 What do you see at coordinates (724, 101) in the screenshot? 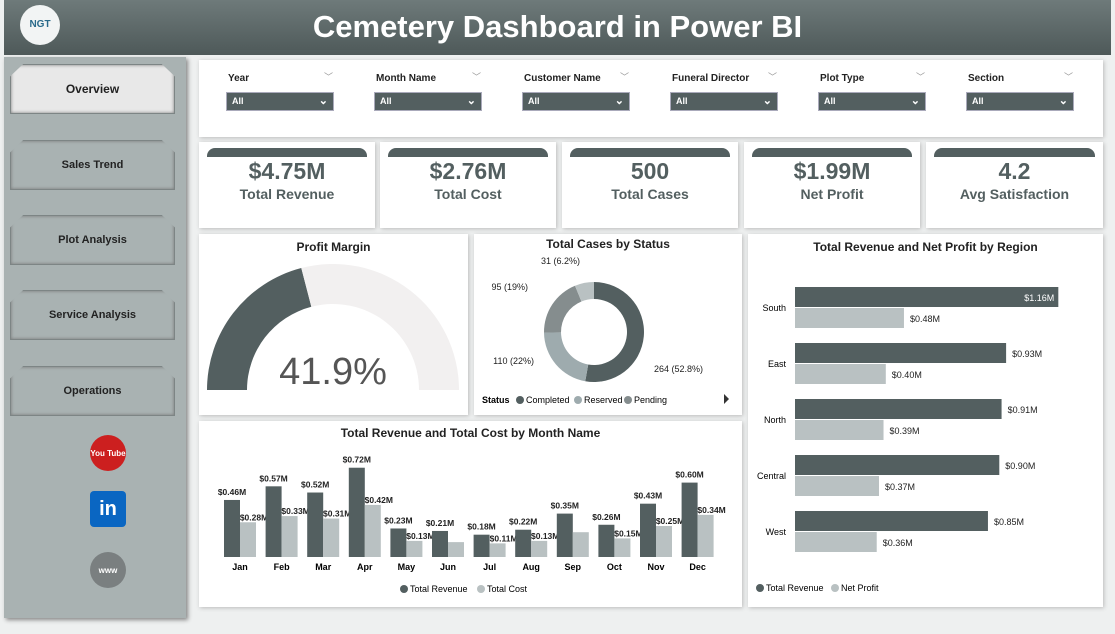
I see `filter-funeral-director-dropdown: All ⌄` at bounding box center [724, 101].